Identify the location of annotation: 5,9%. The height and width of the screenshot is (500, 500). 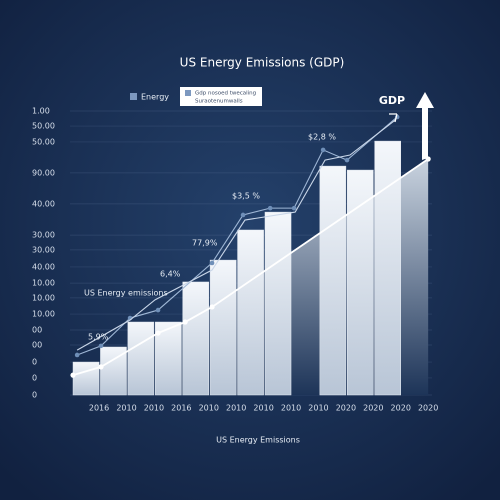
(98, 337).